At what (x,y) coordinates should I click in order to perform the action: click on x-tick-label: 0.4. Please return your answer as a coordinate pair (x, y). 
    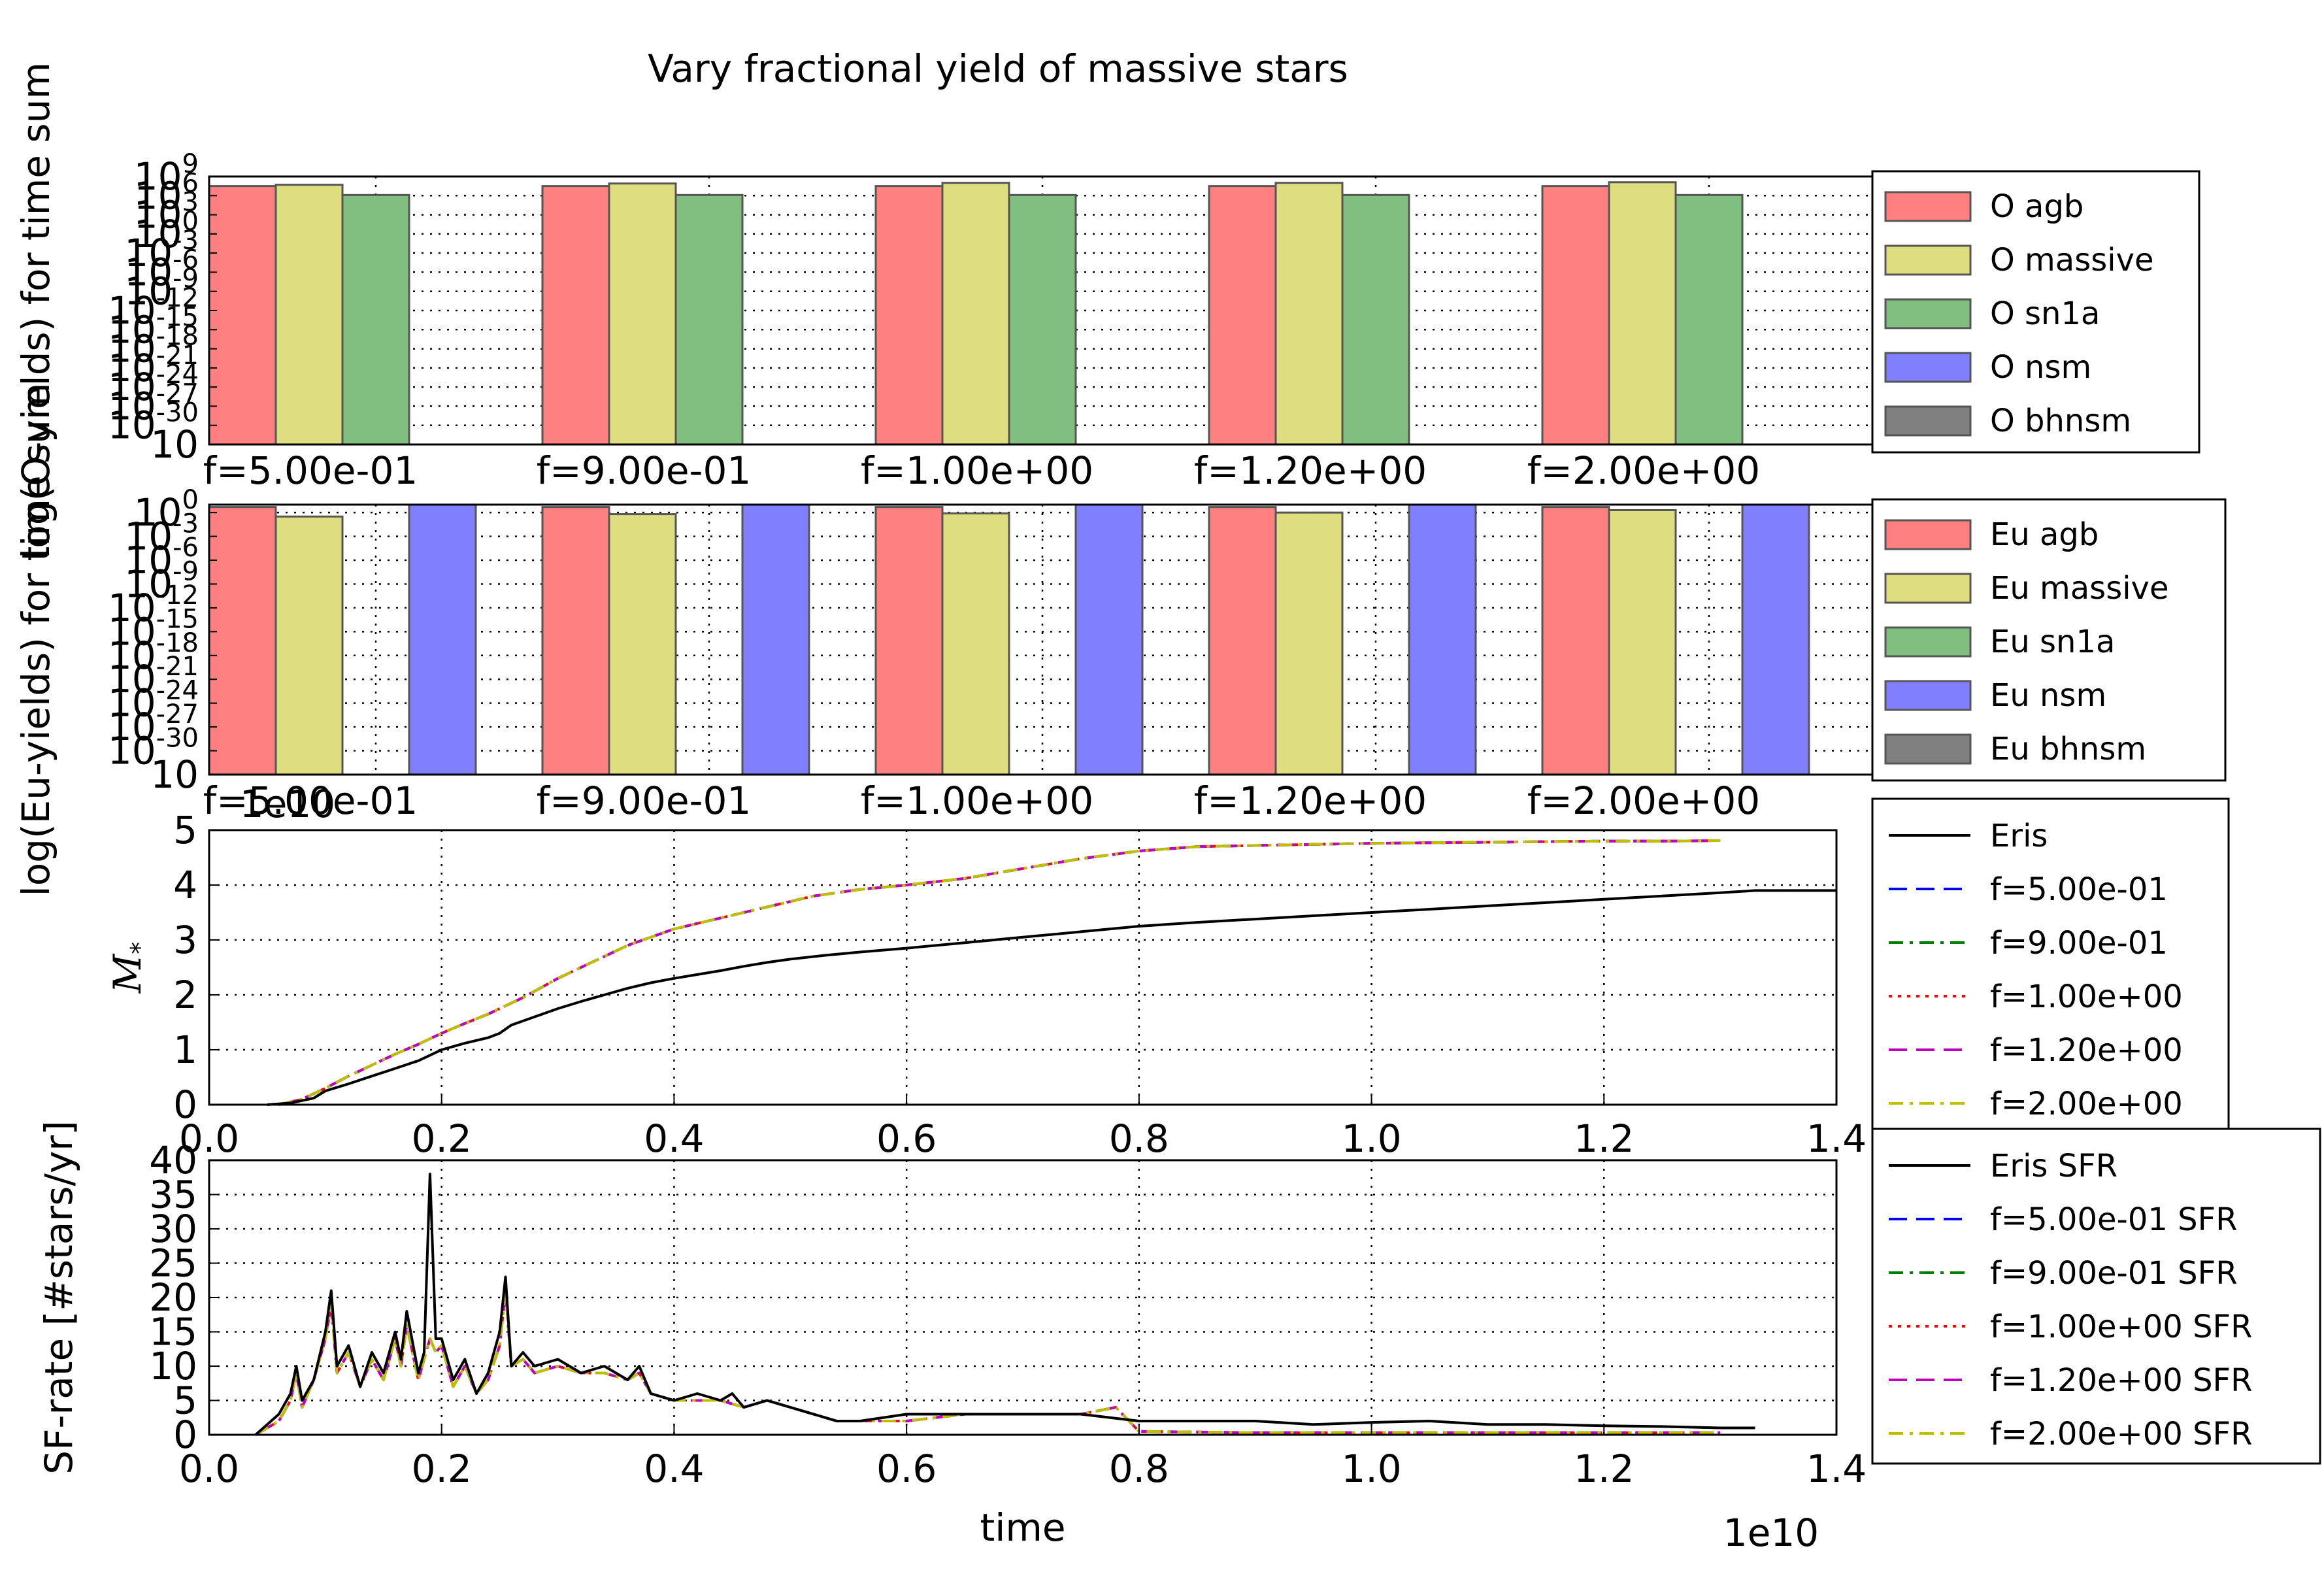
    Looking at the image, I should click on (674, 1138).